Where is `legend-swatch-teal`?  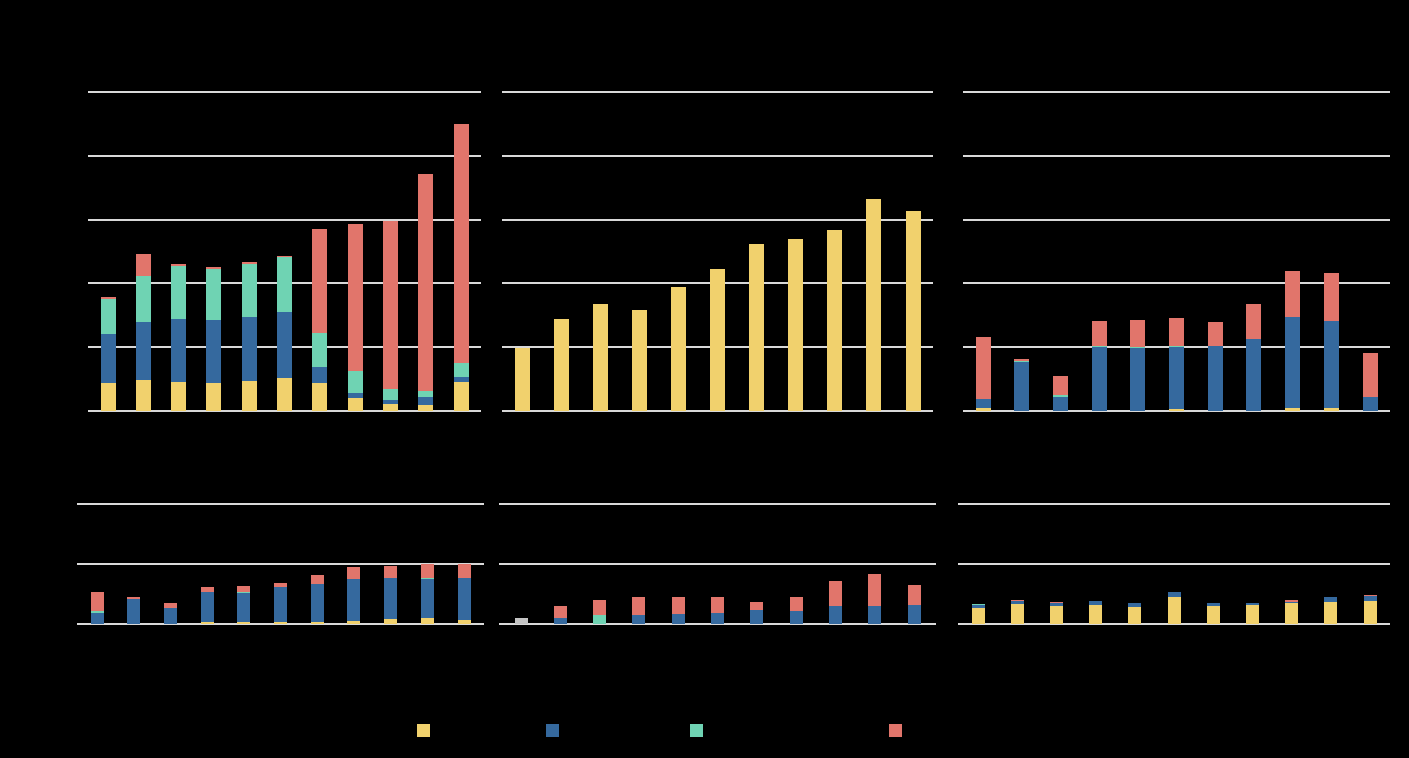 legend-swatch-teal is located at coordinates (696, 730).